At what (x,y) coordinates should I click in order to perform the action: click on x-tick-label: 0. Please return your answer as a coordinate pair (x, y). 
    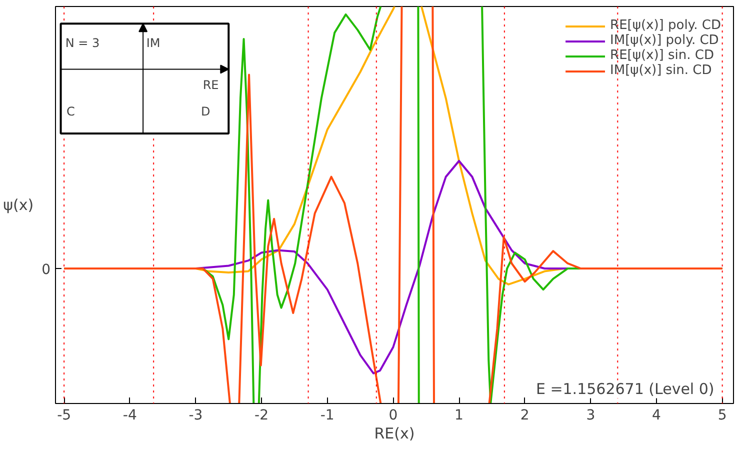
    Looking at the image, I should click on (393, 416).